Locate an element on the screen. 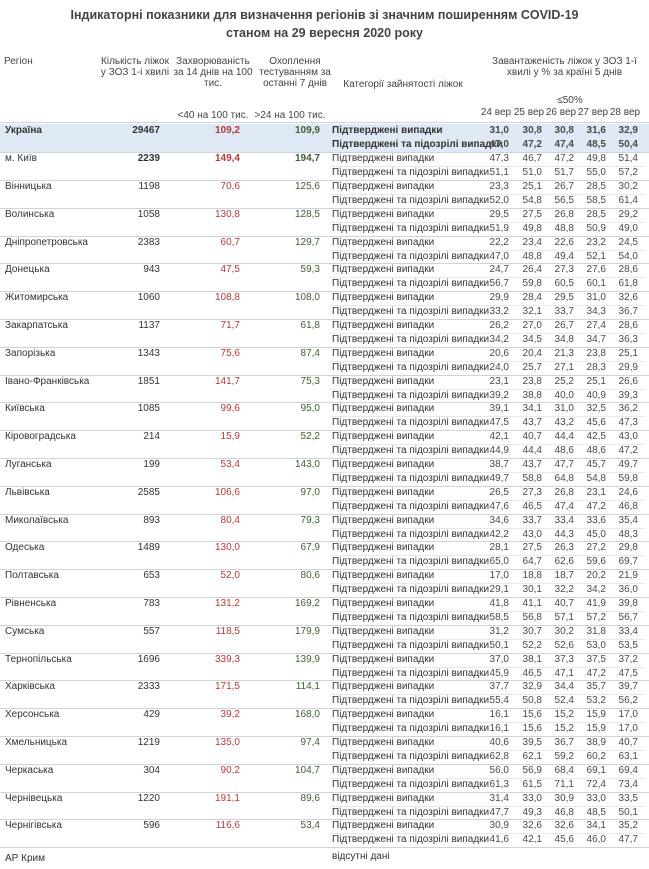  occupancy: 49,7 is located at coordinates (499, 478).